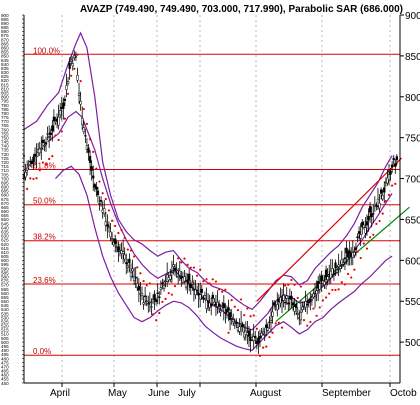  What do you see at coordinates (5, 375) in the screenshot?
I see `y-left-tick-label: 460` at bounding box center [5, 375].